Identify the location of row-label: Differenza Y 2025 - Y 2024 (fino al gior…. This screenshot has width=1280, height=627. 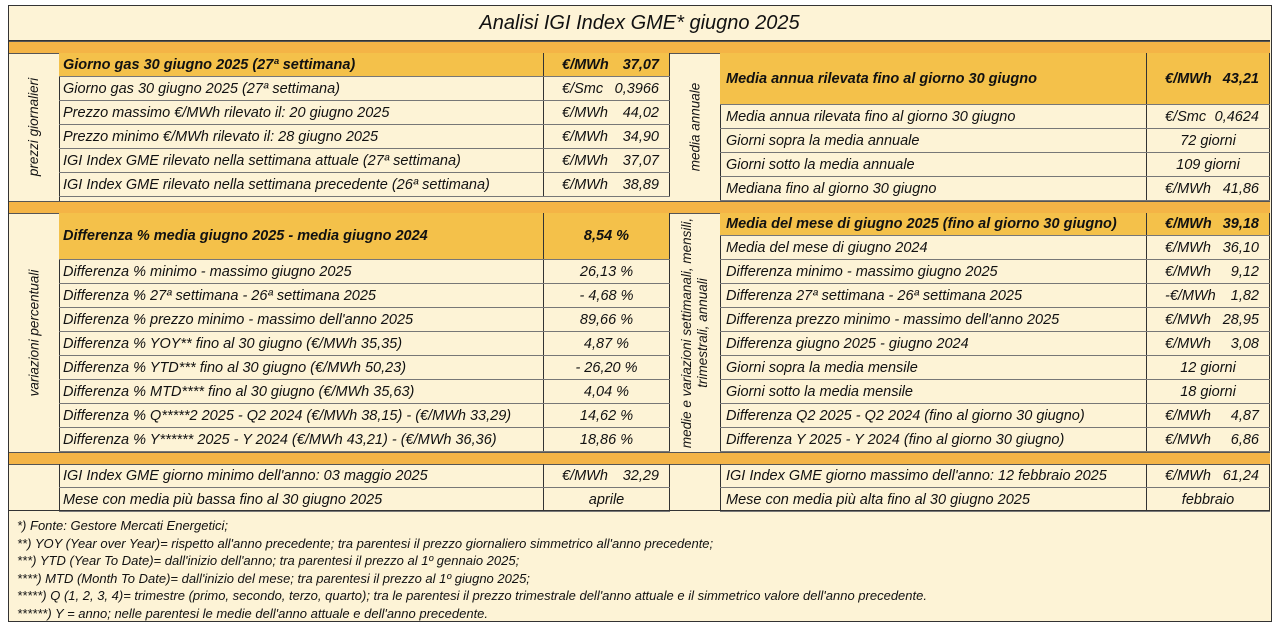
(933, 439).